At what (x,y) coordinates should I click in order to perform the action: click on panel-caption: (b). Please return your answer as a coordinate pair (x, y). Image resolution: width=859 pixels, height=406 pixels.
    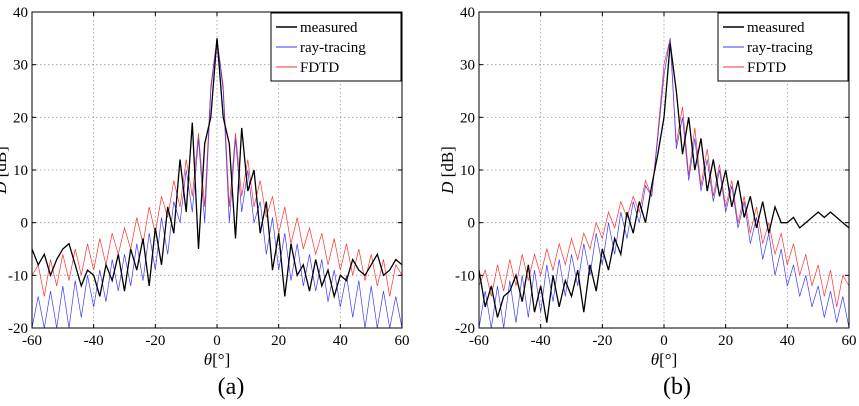
    Looking at the image, I should click on (677, 387).